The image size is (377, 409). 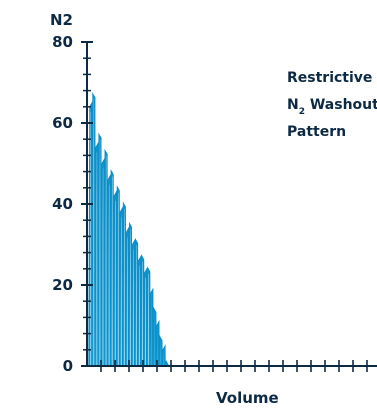 I want to click on washout-curve, so click(x=129, y=229).